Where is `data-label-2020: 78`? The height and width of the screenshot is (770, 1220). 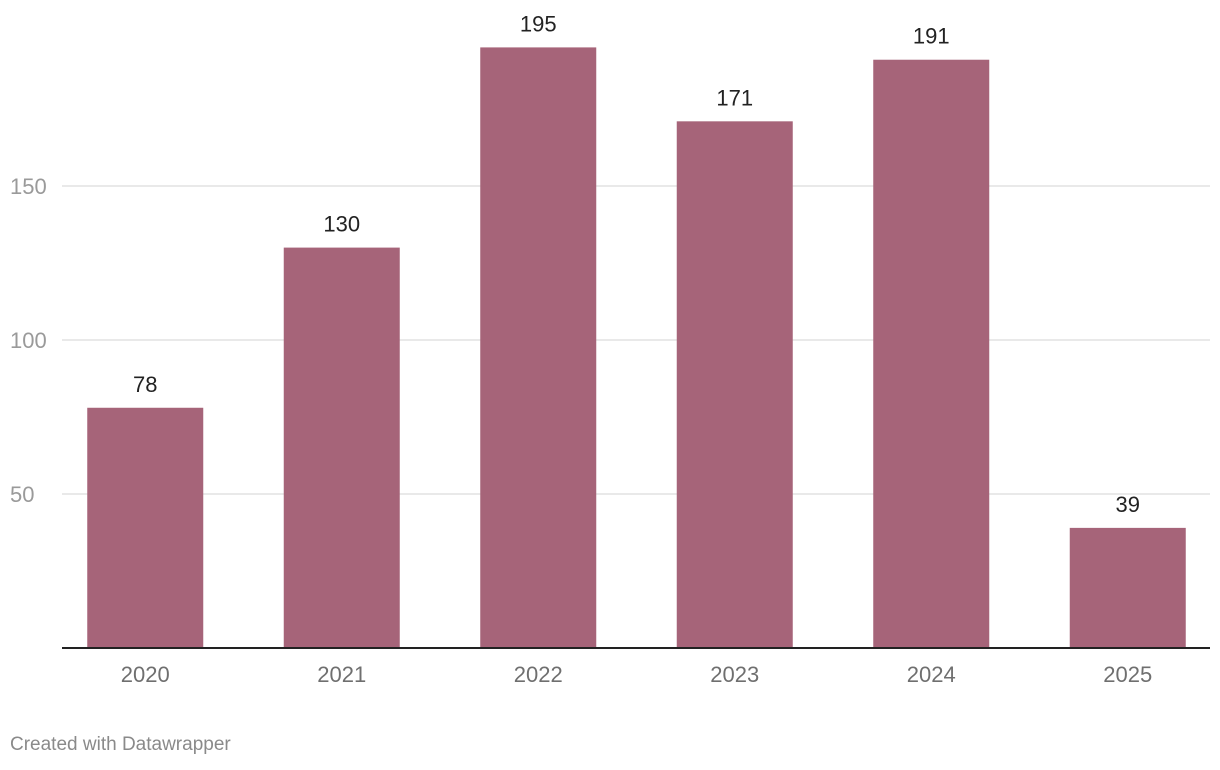
data-label-2020: 78 is located at coordinates (145, 384).